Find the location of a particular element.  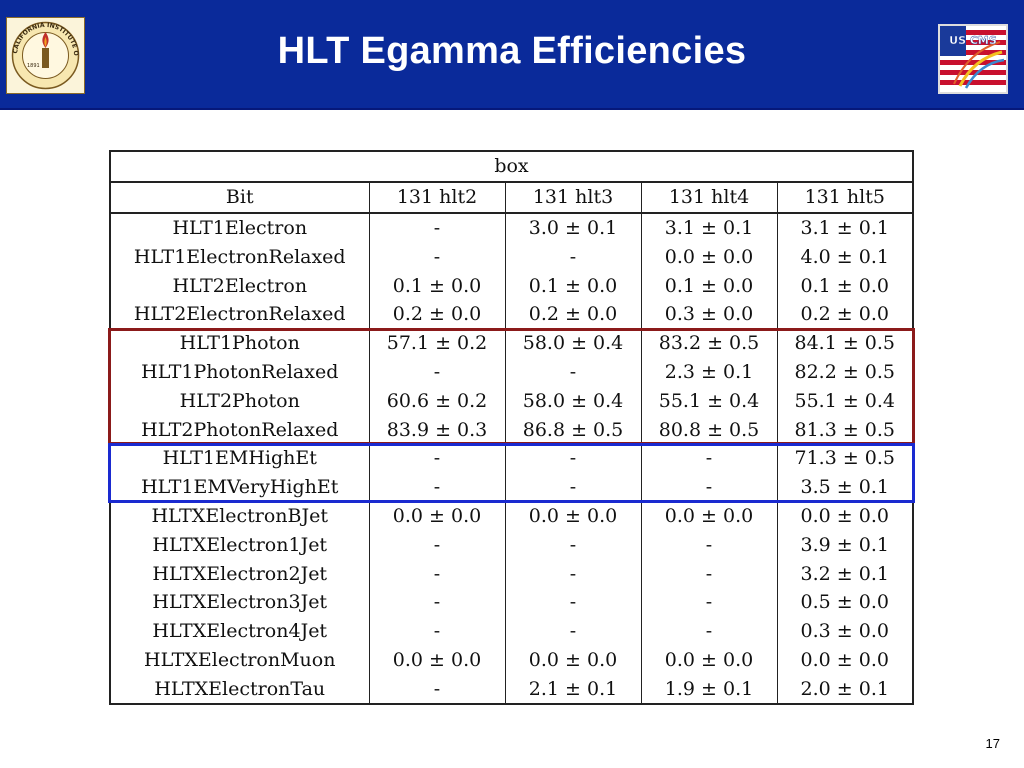

trigger-bit-cell: HLT2PhotonRelaxed is located at coordinates (239, 429).